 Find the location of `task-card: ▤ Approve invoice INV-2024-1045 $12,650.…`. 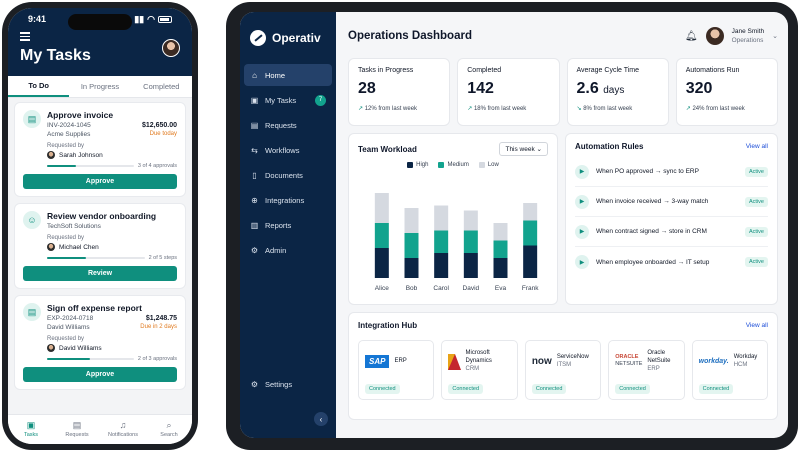

task-card: ▤ Approve invoice INV-2024-1045 $12,650.… is located at coordinates (100, 149).